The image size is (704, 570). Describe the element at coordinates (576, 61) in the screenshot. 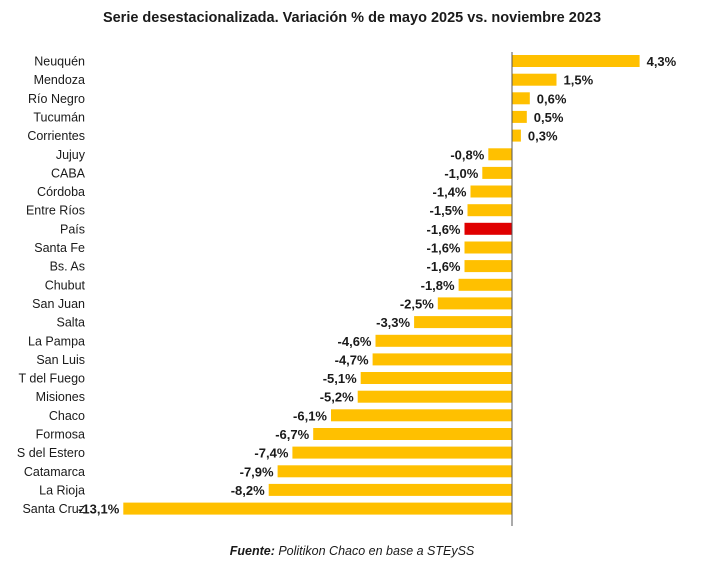

I see `bar-neuquén` at that location.